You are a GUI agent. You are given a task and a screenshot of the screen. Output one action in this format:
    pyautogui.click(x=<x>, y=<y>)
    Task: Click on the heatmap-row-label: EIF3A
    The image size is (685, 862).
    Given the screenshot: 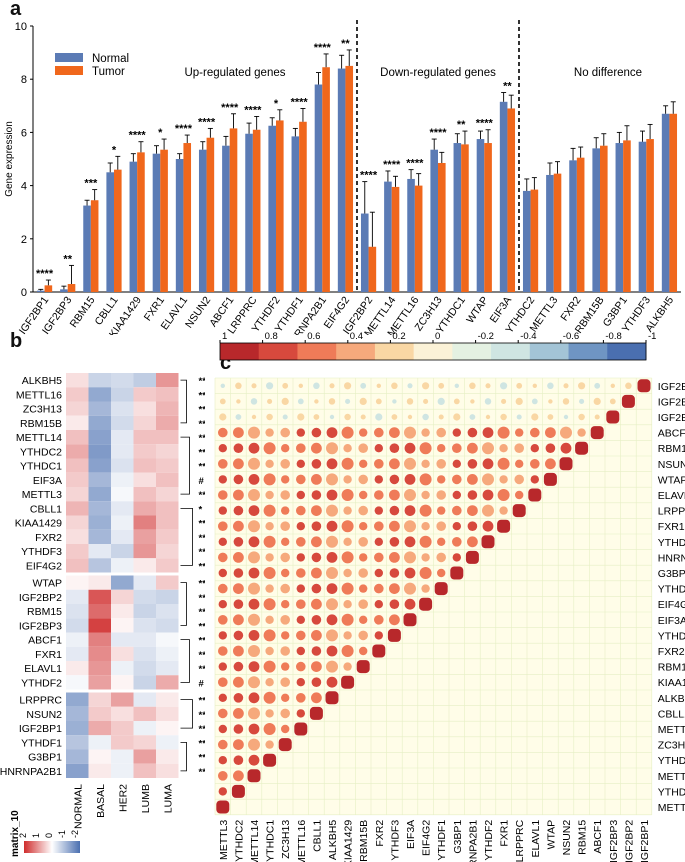 What is the action you would take?
    pyautogui.click(x=47, y=481)
    